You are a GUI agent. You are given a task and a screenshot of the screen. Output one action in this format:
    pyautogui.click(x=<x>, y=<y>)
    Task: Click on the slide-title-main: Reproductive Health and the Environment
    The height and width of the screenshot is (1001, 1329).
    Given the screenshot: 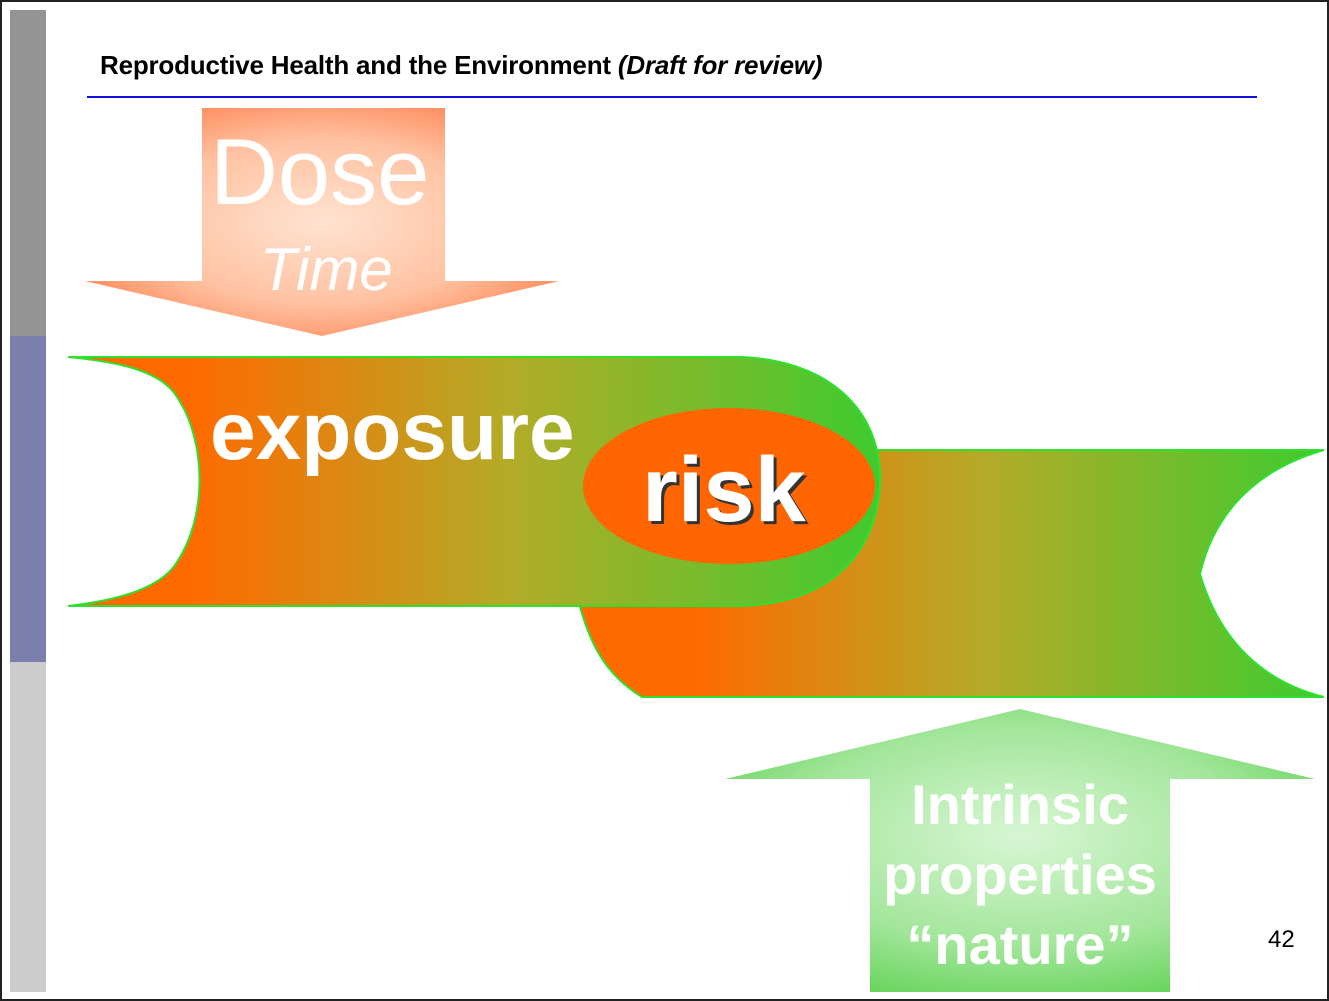 What is the action you would take?
    pyautogui.click(x=355, y=65)
    